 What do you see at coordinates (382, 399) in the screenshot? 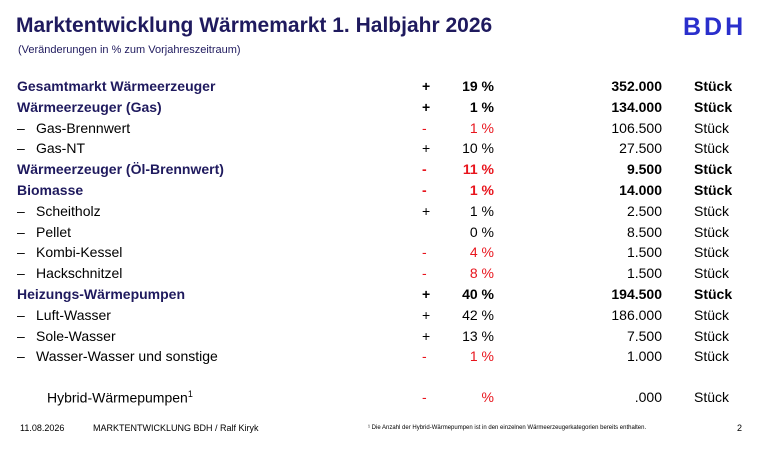
I see `hybrid-row: Hybrid-Wärmepumpen1 - % .000 Stück` at bounding box center [382, 399].